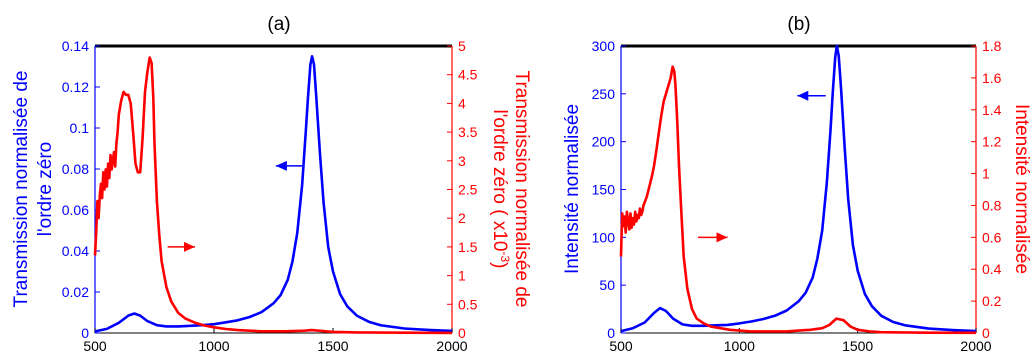  Describe the element at coordinates (95, 346) in the screenshot. I see `panel-a-x-tick-label: 500` at that location.